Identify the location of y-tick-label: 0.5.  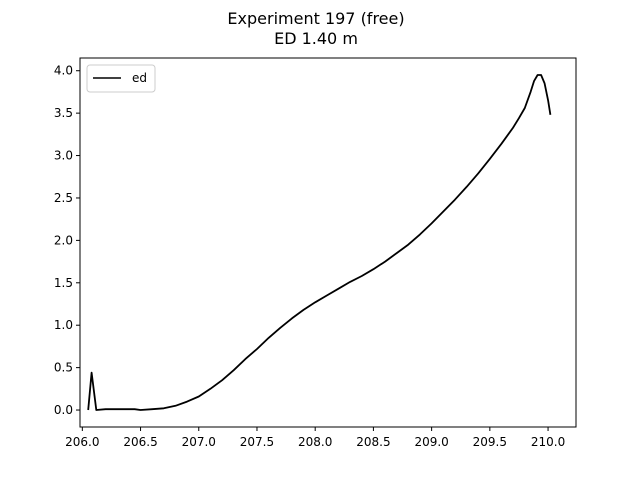
(63, 368).